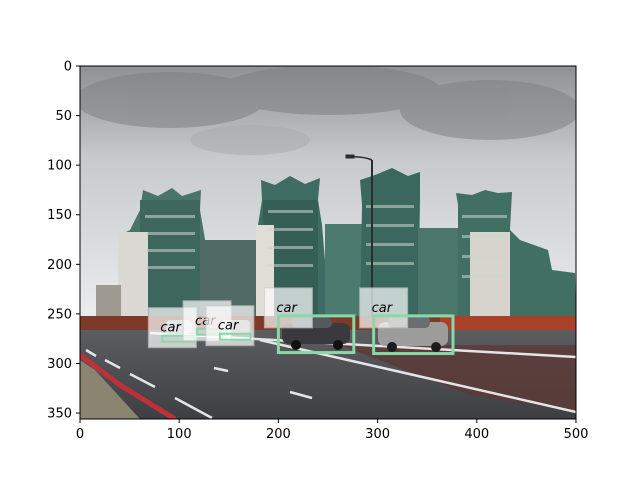 This screenshot has height=480, width=640. What do you see at coordinates (179, 434) in the screenshot?
I see `x-tick-label: 100` at bounding box center [179, 434].